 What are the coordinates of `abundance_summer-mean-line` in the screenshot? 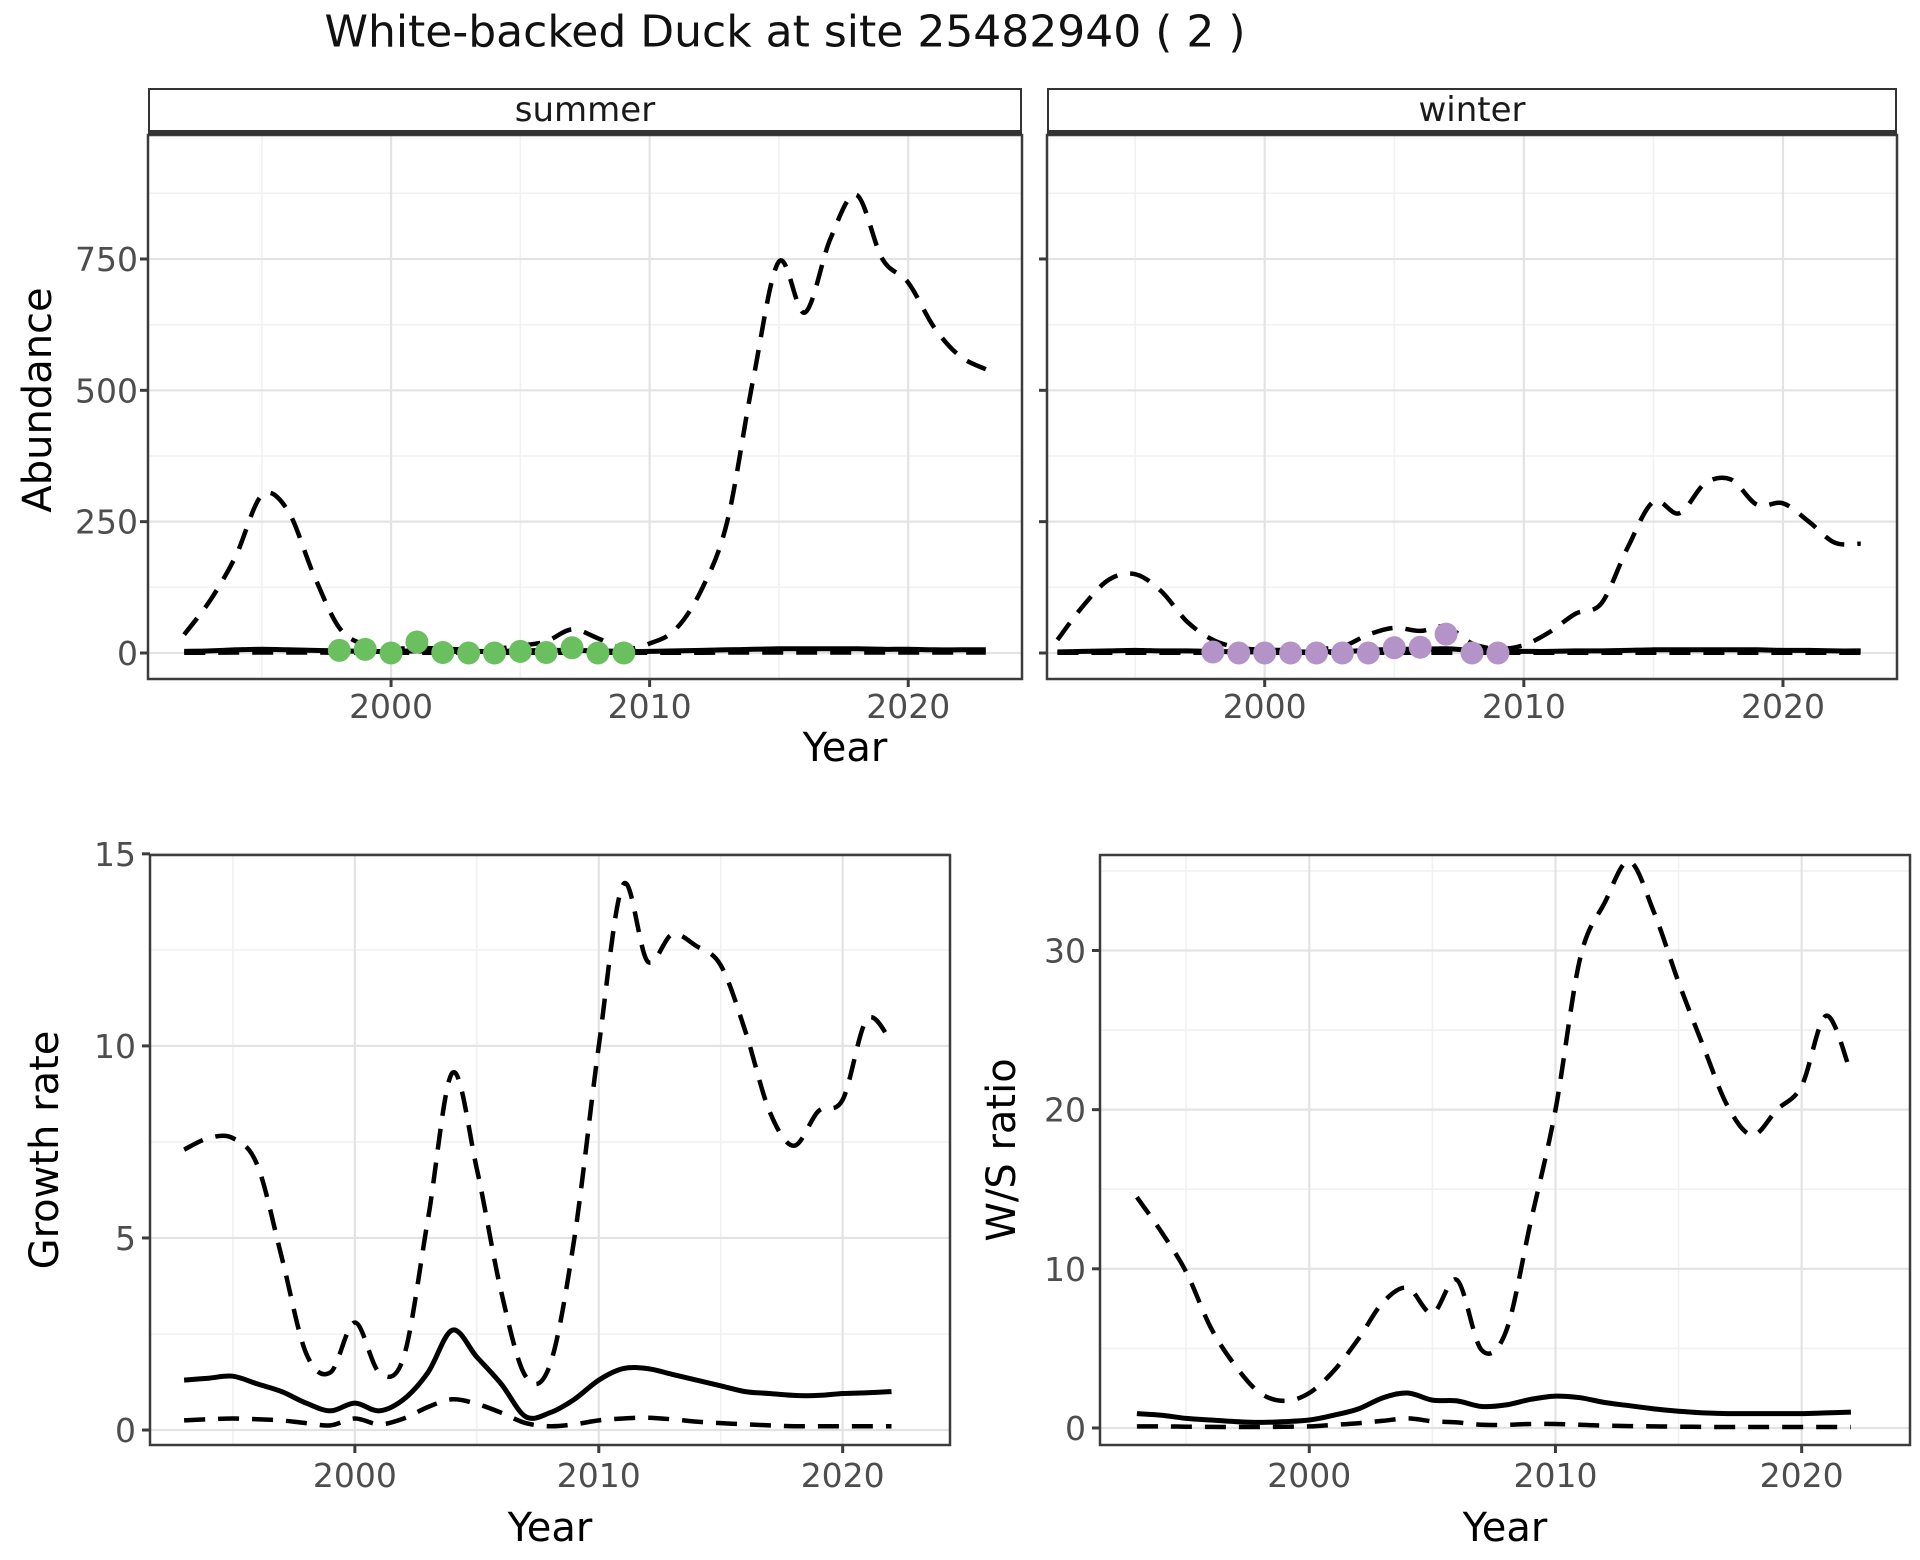 It's located at (585, 650).